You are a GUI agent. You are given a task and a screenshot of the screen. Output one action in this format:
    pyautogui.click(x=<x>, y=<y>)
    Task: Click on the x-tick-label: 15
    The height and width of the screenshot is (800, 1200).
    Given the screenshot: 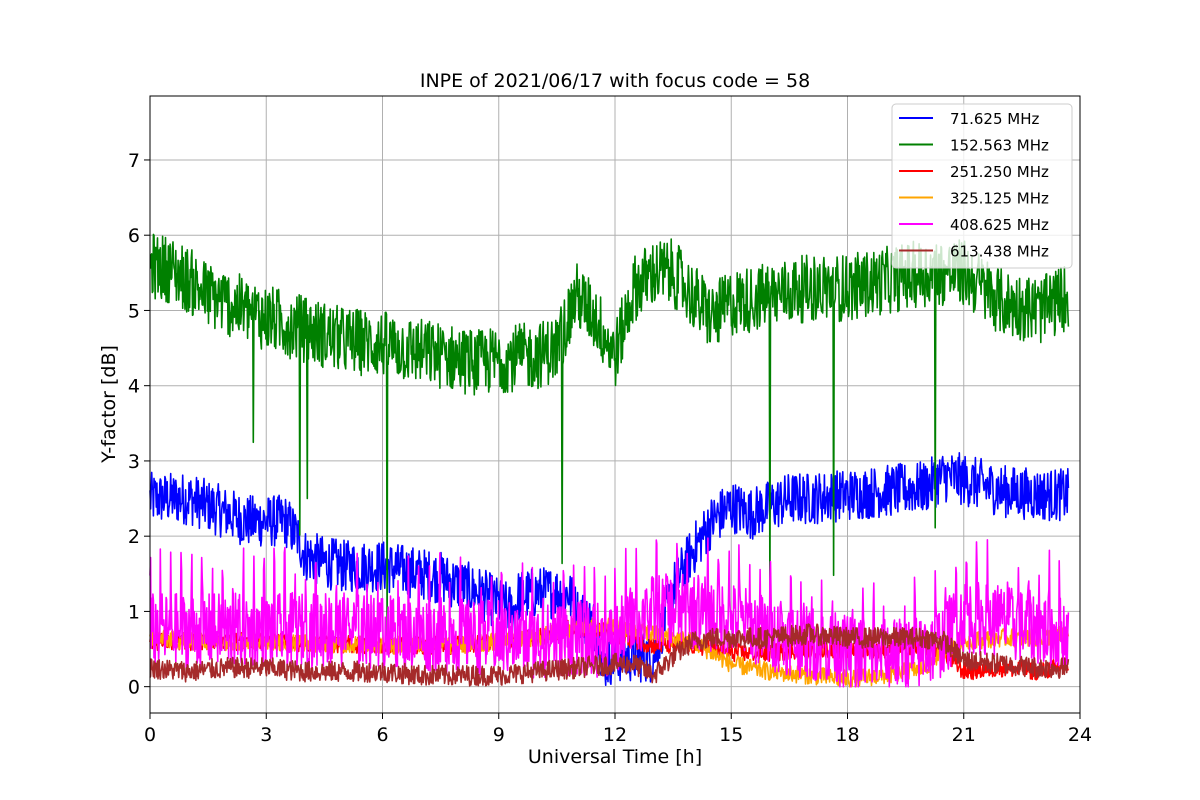 What is the action you would take?
    pyautogui.click(x=731, y=735)
    